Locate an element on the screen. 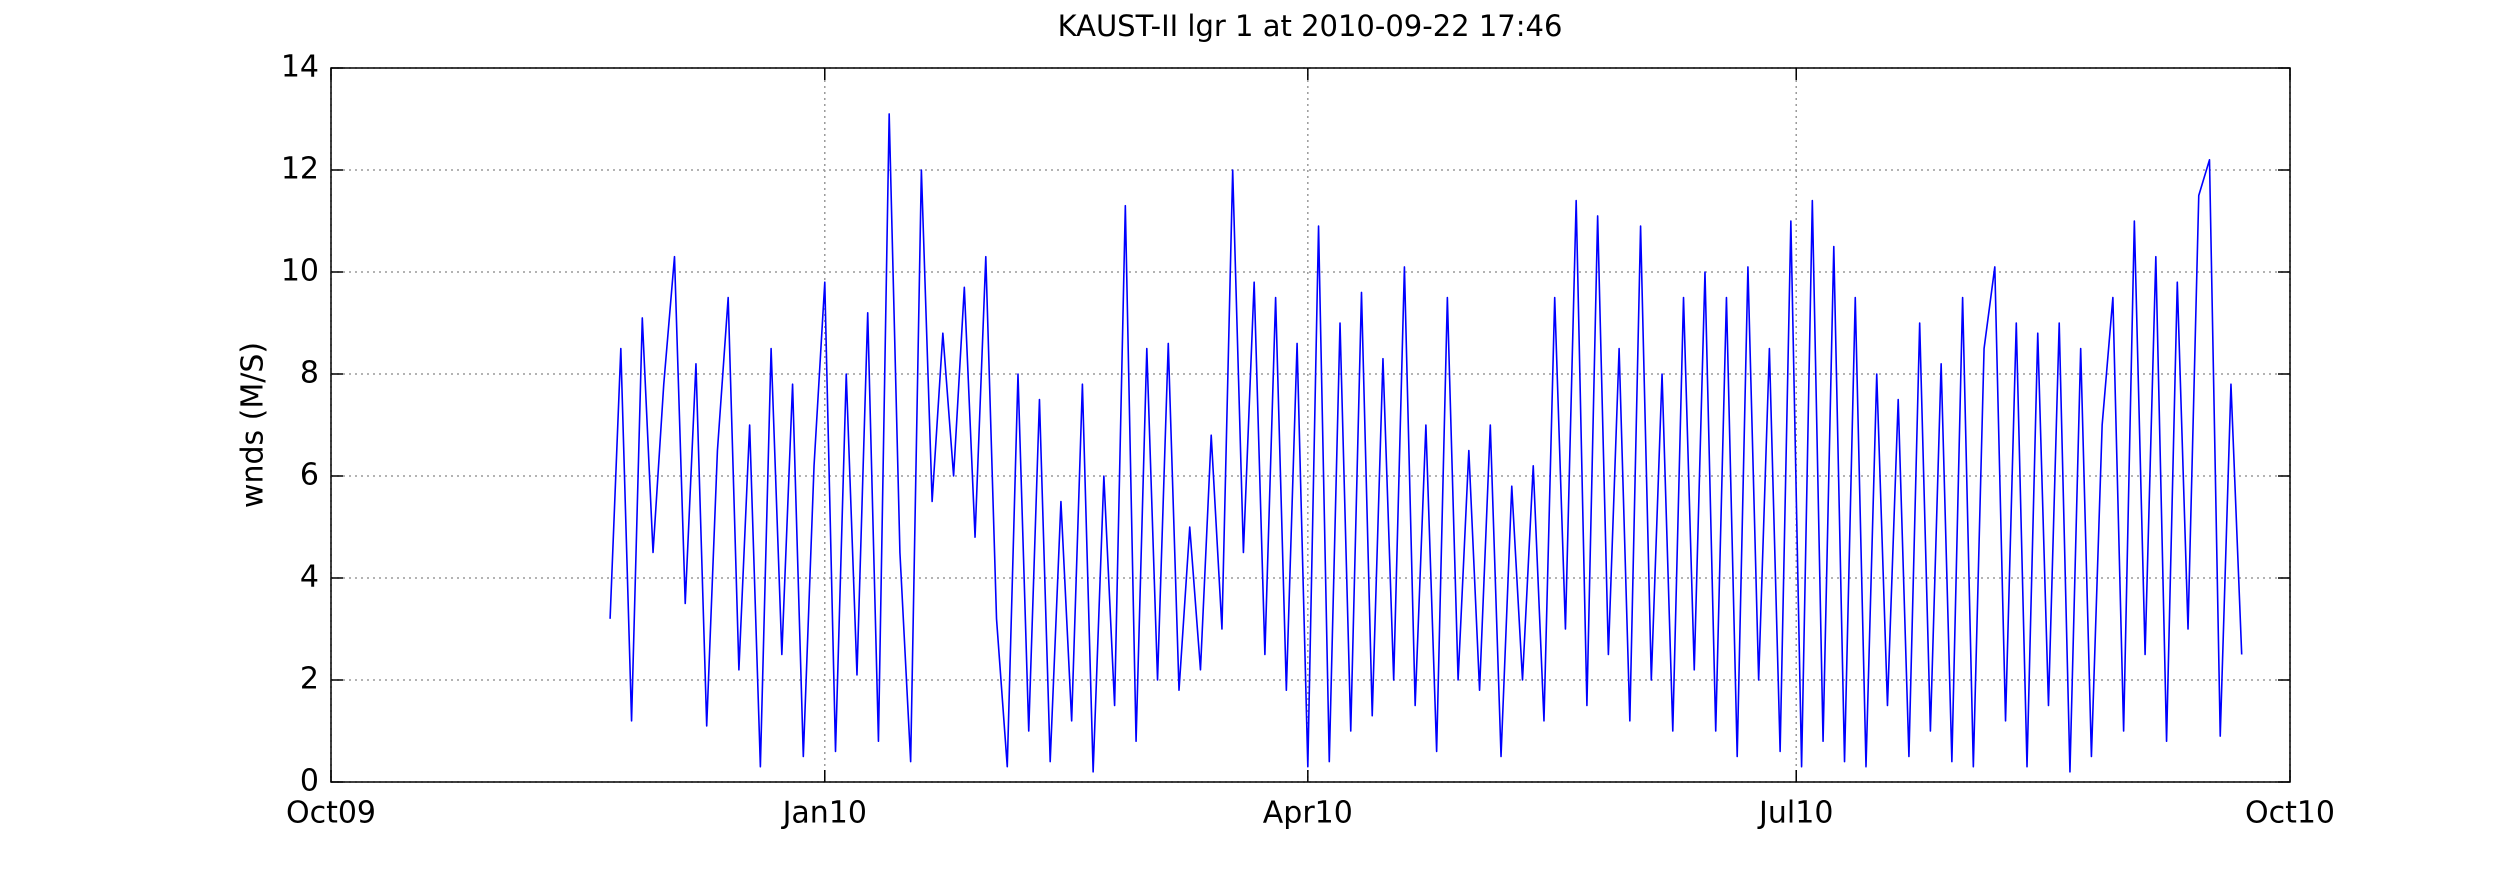  y-axis-label: wnds (M/S) is located at coordinates (253, 425).